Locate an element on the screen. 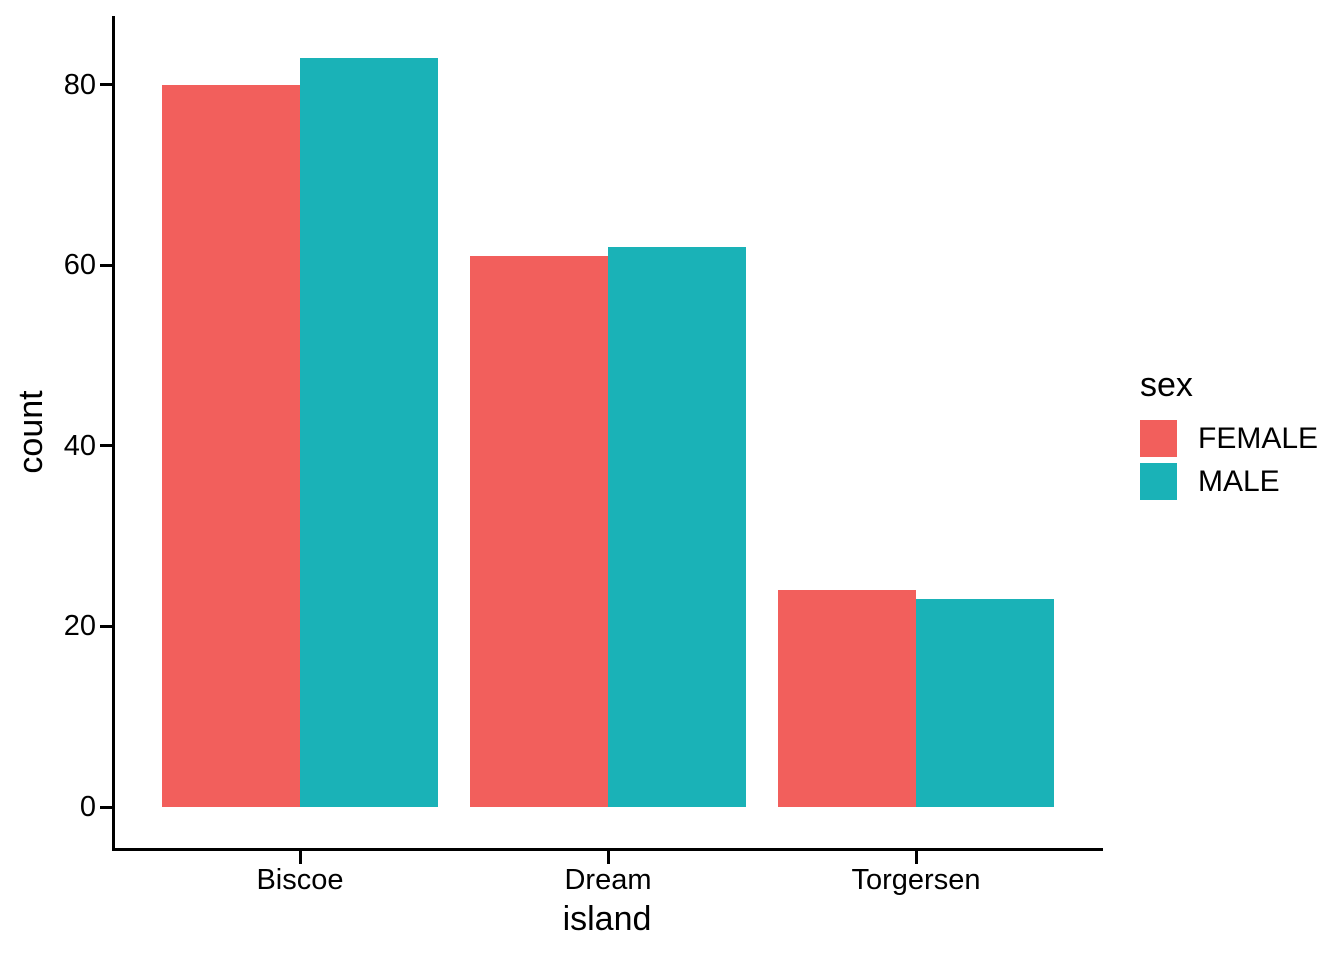  legend-title: sex is located at coordinates (1166, 385).